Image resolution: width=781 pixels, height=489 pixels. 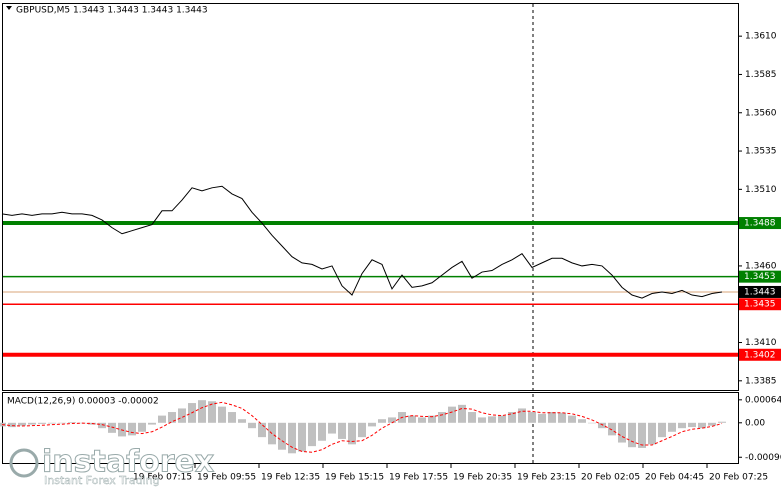 What do you see at coordinates (738, 478) in the screenshot?
I see `x-tick-label: 20 Feb 07:25` at bounding box center [738, 478].